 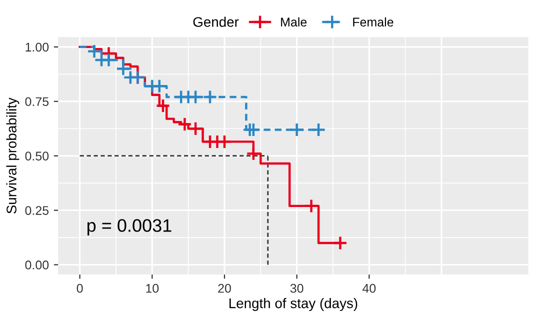 I want to click on legend-label: Male, so click(x=294, y=22).